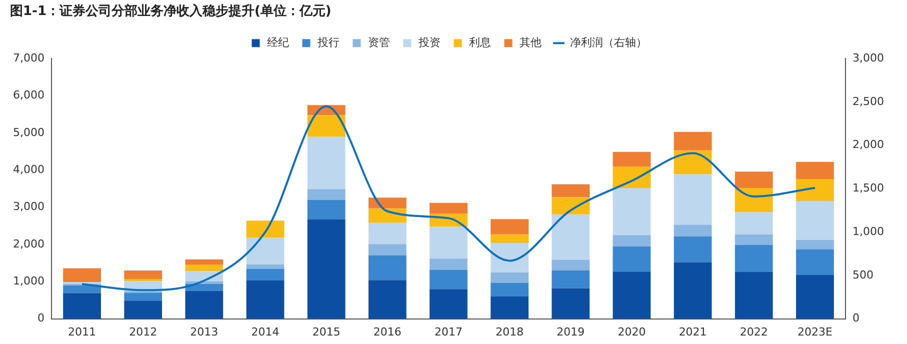  I want to click on x-tick-label: 2022, so click(754, 331).